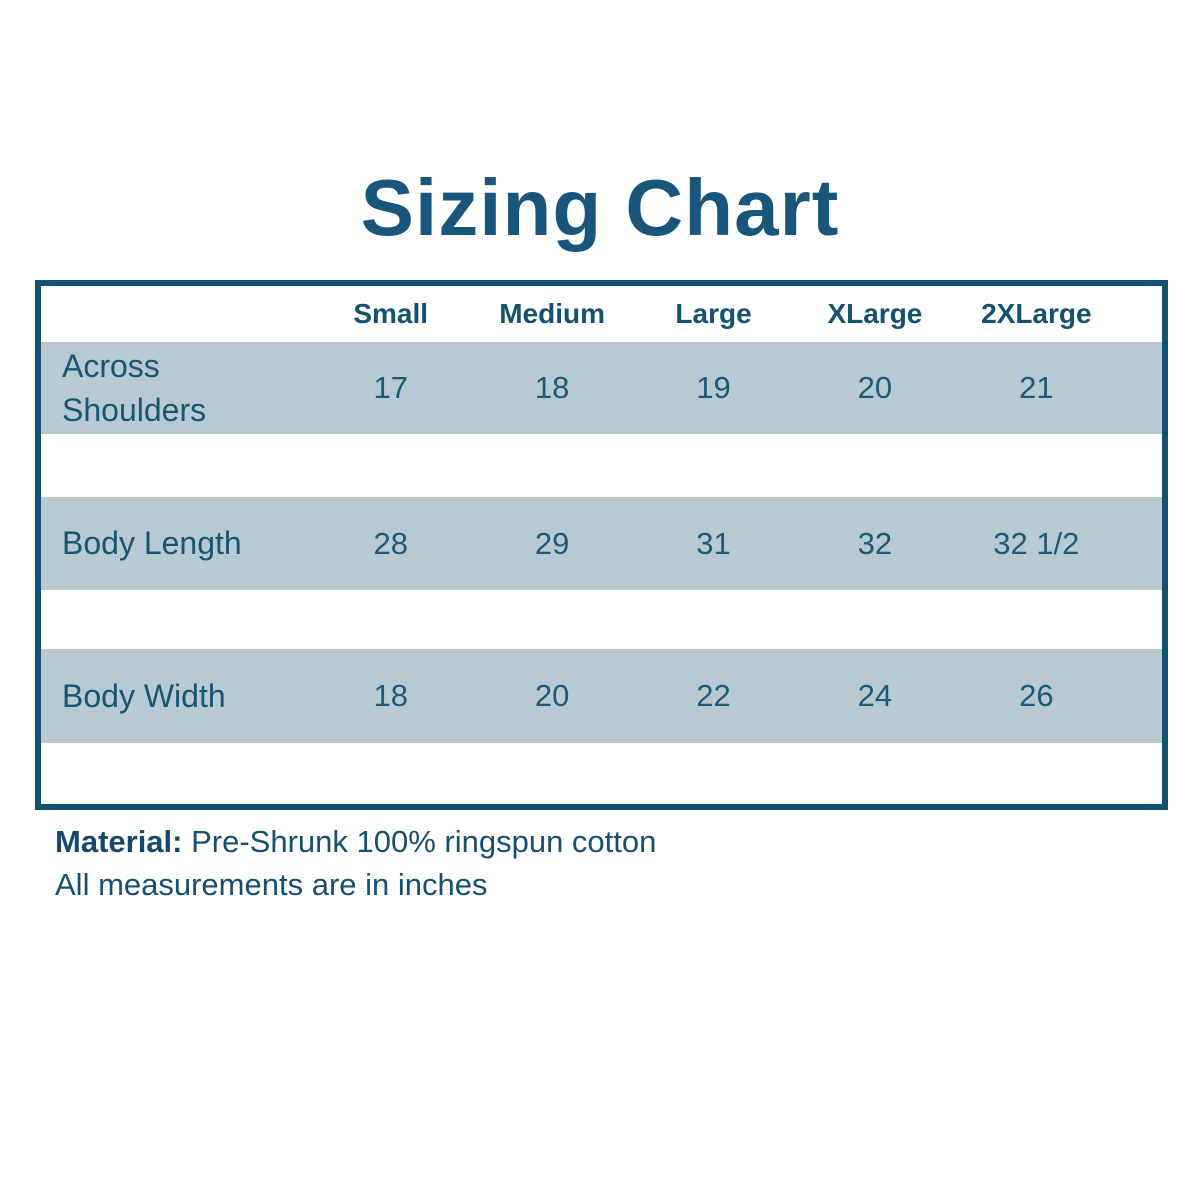 Image resolution: width=1200 pixels, height=1200 pixels. I want to click on cell-value: 24, so click(875, 695).